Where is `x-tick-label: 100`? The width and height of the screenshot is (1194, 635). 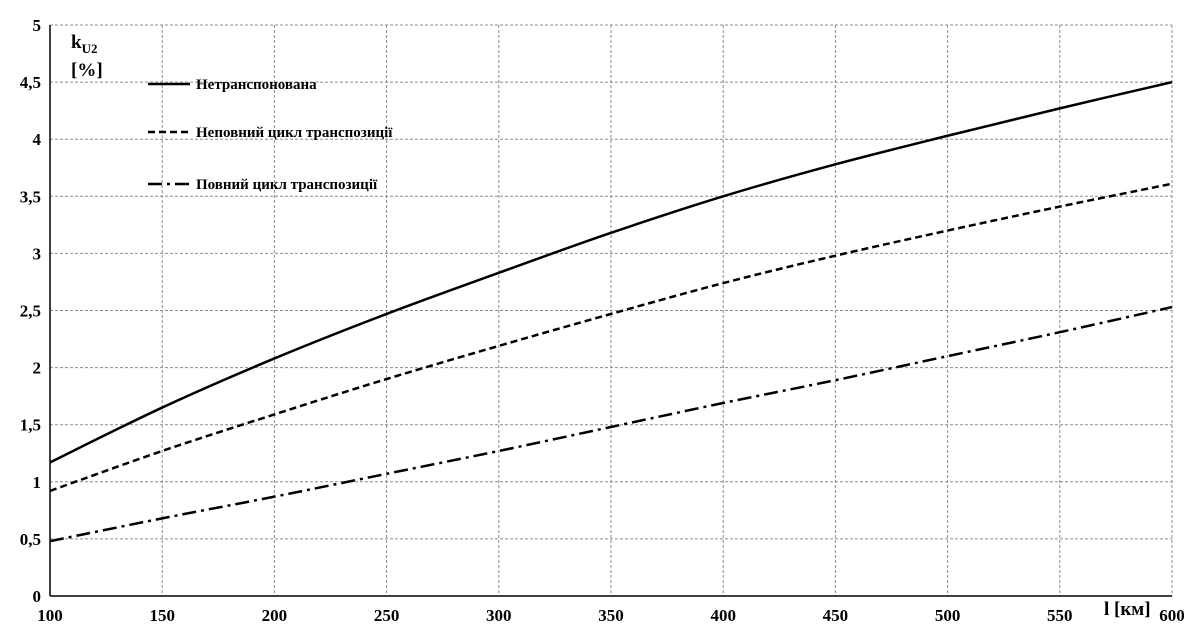 x-tick-label: 100 is located at coordinates (50, 615).